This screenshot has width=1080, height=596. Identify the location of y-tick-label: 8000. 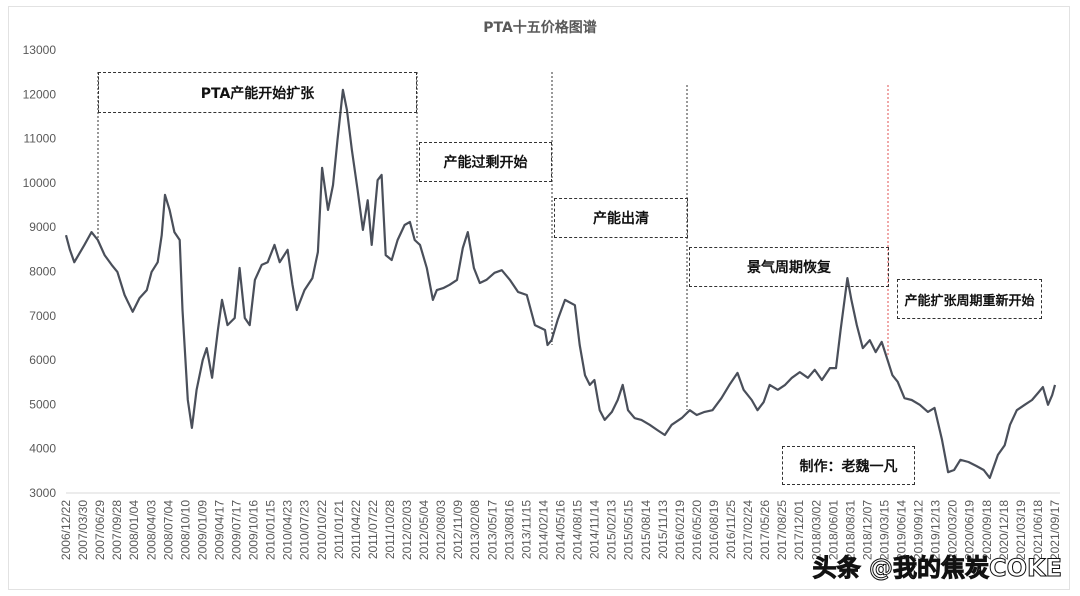
(42, 272).